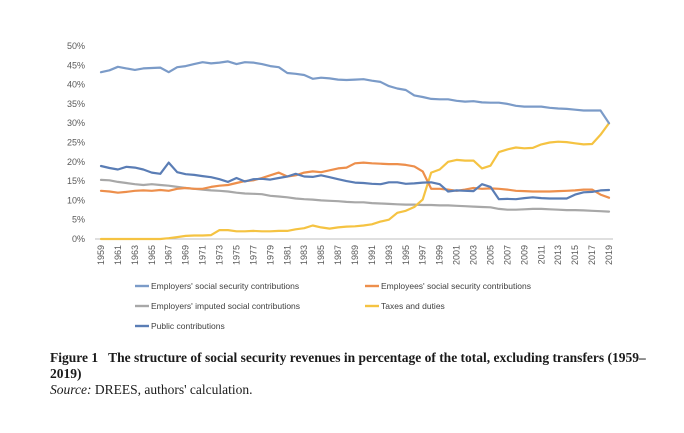 The image size is (684, 433). What do you see at coordinates (592, 255) in the screenshot?
I see `x-tick-label: 2017` at bounding box center [592, 255].